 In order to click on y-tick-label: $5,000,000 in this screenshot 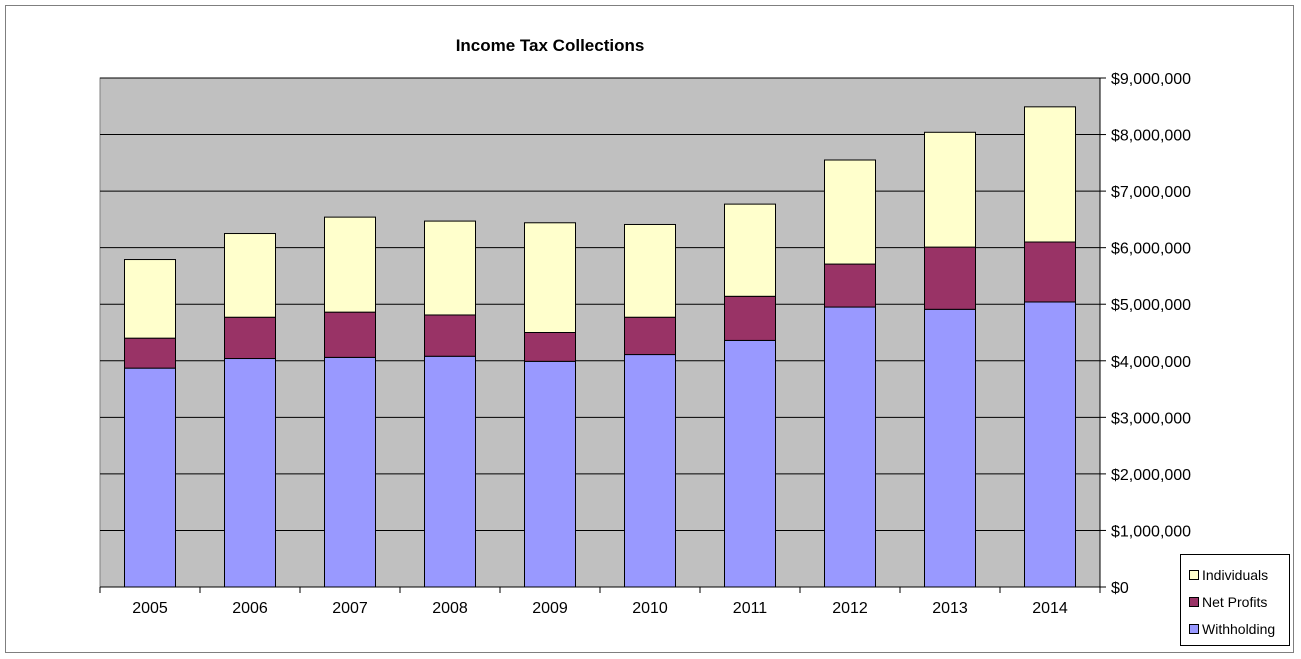, I will do `click(1151, 305)`.